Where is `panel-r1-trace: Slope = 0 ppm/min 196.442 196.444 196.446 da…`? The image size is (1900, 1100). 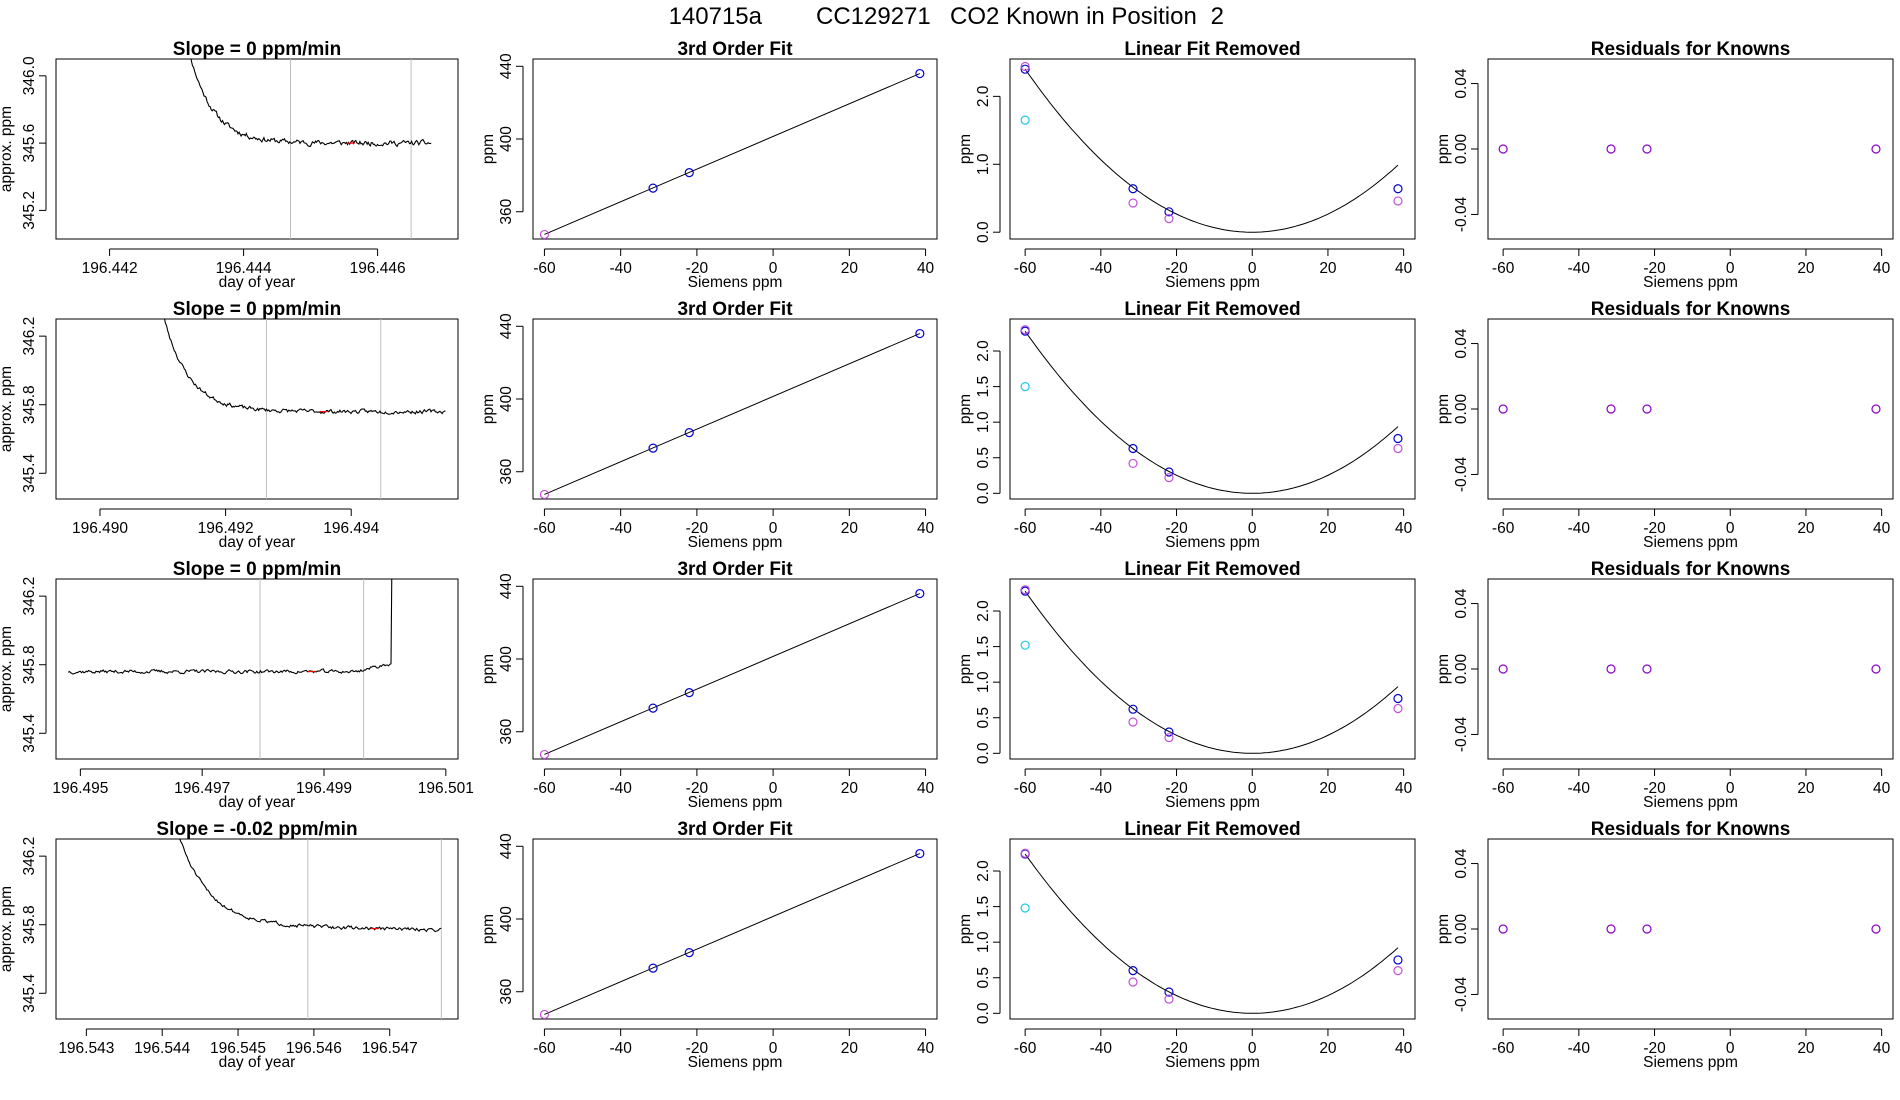 panel-r1-trace: Slope = 0 ppm/min 196.442 196.444 196.446 da… is located at coordinates (229, 165).